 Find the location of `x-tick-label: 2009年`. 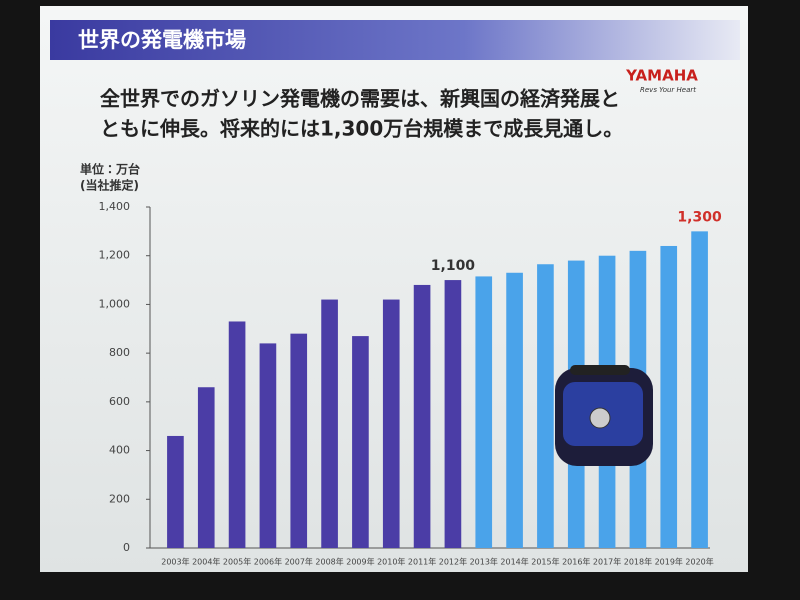

x-tick-label: 2009年 is located at coordinates (360, 562).